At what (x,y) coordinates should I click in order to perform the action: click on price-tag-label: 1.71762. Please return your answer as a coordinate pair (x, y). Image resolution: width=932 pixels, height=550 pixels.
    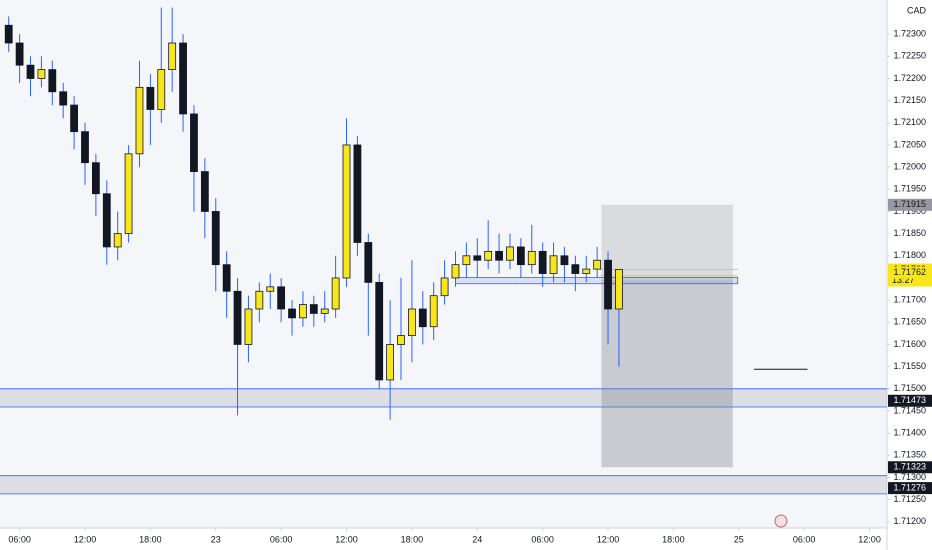
    Looking at the image, I should click on (909, 272).